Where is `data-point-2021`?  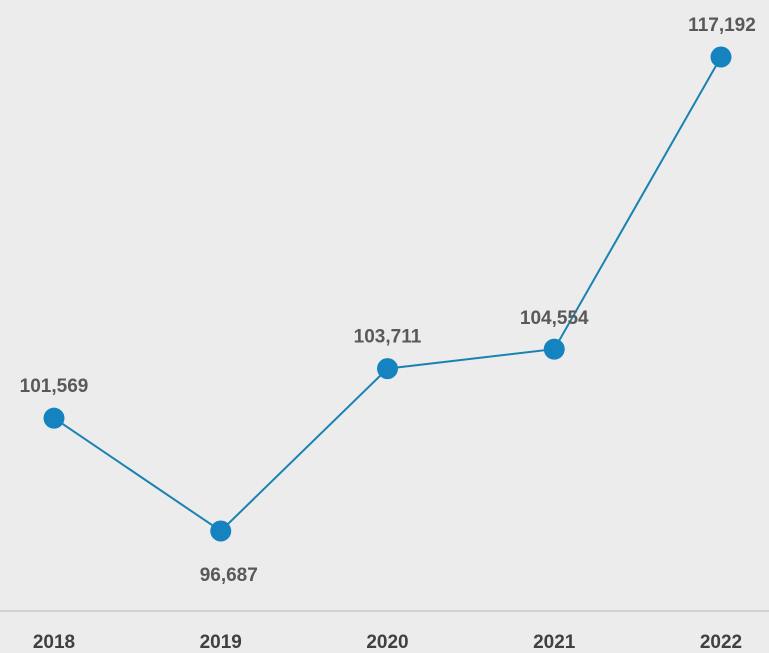
data-point-2021 is located at coordinates (554, 349).